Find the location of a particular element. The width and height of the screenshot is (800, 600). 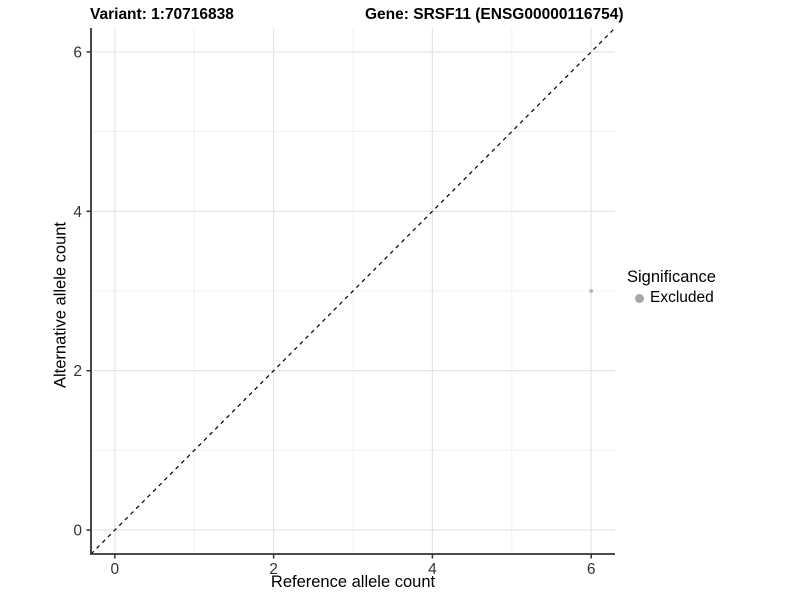

legend-entry-label: Excluded is located at coordinates (682, 297).